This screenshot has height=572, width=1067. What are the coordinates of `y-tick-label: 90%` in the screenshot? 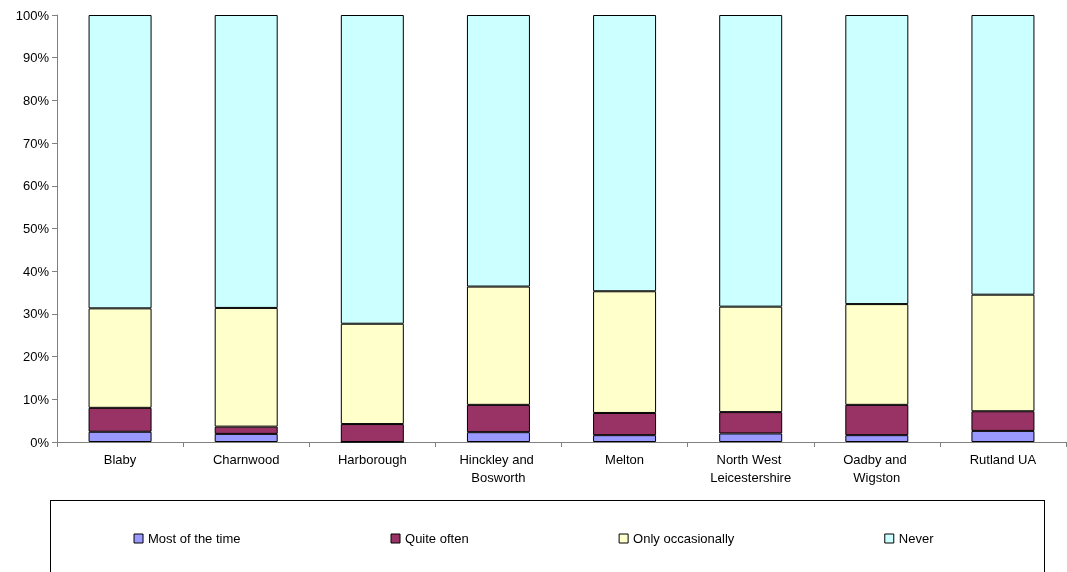 It's located at (36, 58).